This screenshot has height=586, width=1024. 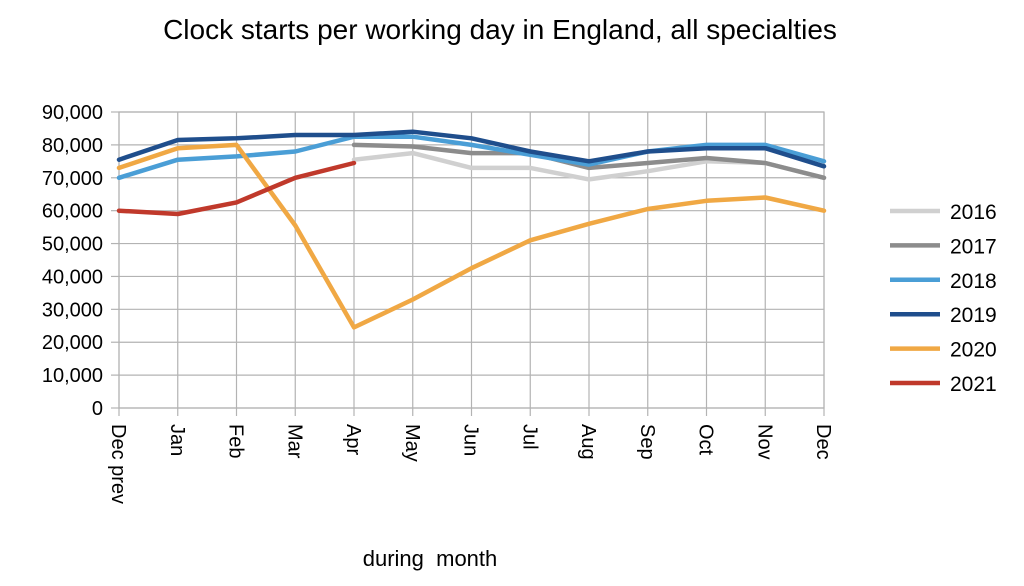 What do you see at coordinates (72, 277) in the screenshot?
I see `y-tick-label: 40,000` at bounding box center [72, 277].